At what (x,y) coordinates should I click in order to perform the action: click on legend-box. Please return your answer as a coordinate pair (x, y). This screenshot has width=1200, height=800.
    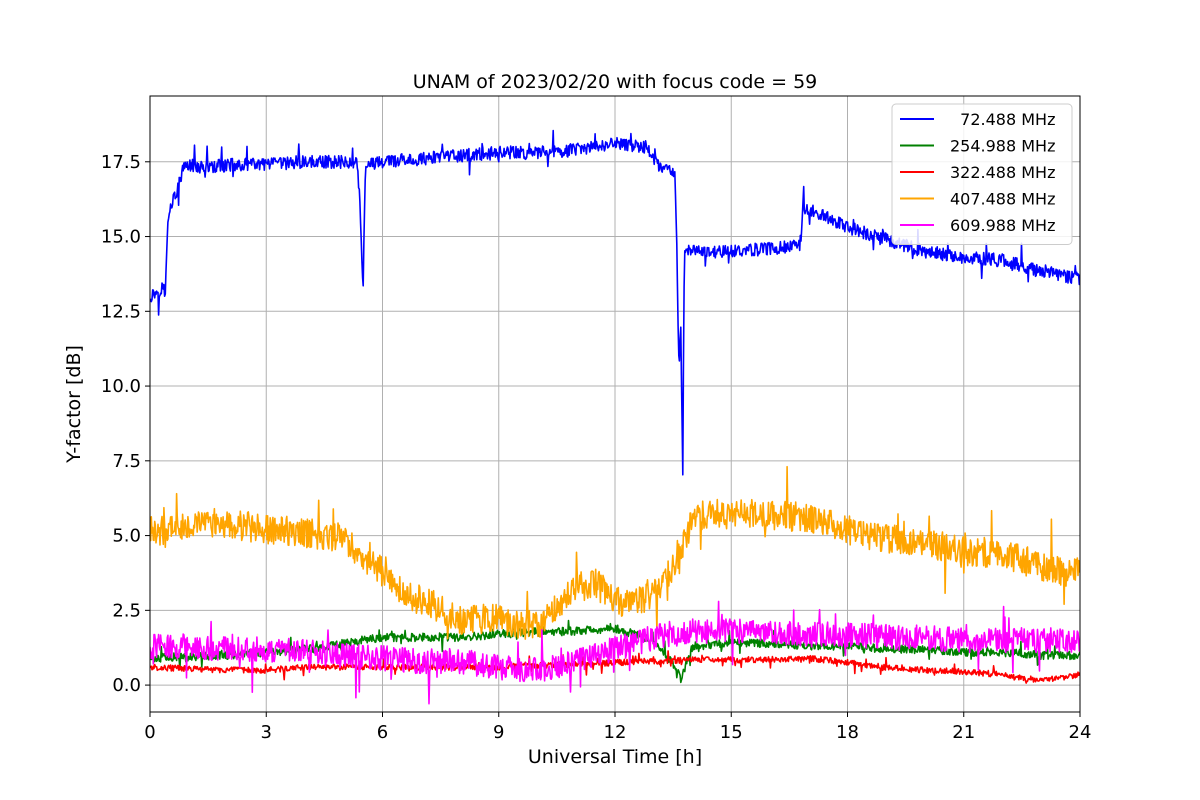
    Looking at the image, I should click on (982, 174).